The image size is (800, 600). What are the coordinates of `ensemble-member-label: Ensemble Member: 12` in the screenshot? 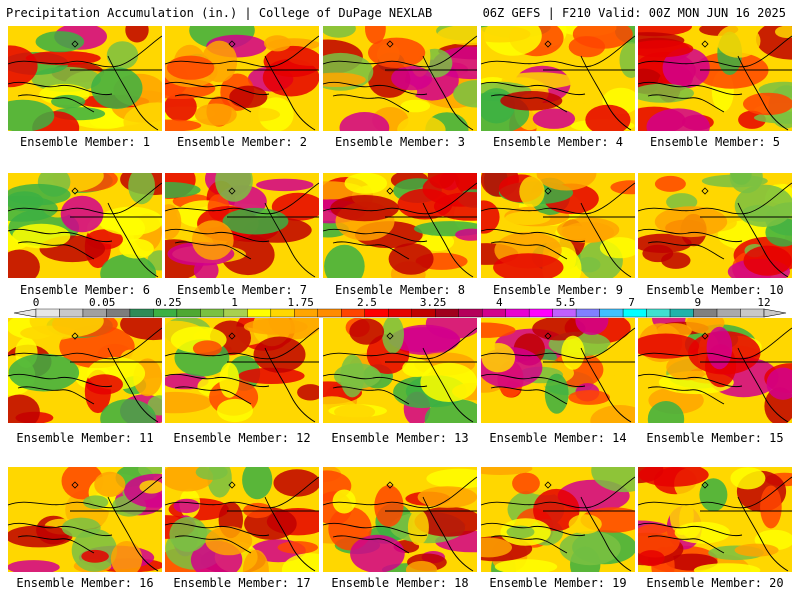 It's located at (242, 438).